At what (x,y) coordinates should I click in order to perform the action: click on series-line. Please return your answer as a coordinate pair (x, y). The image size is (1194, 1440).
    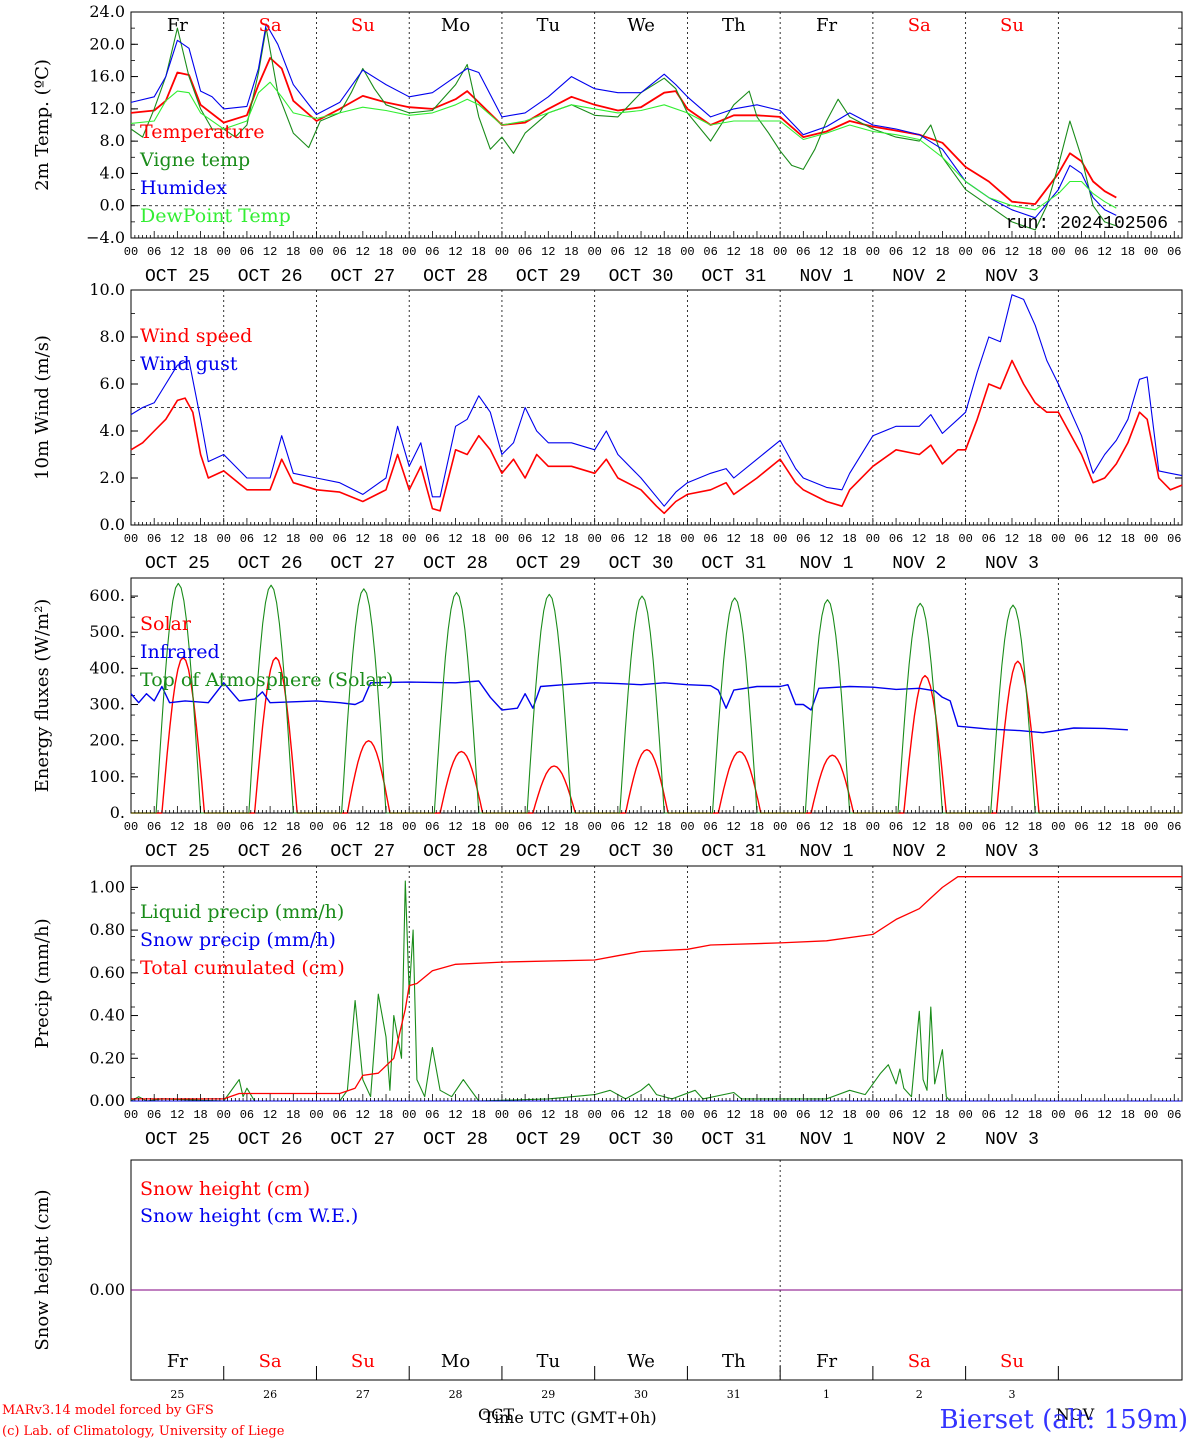
    Looking at the image, I should click on (629, 707).